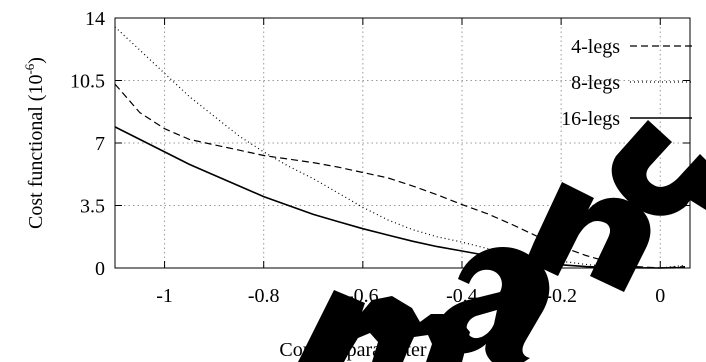 The height and width of the screenshot is (362, 706). I want to click on watermark-letter-a, so click(493, 304).